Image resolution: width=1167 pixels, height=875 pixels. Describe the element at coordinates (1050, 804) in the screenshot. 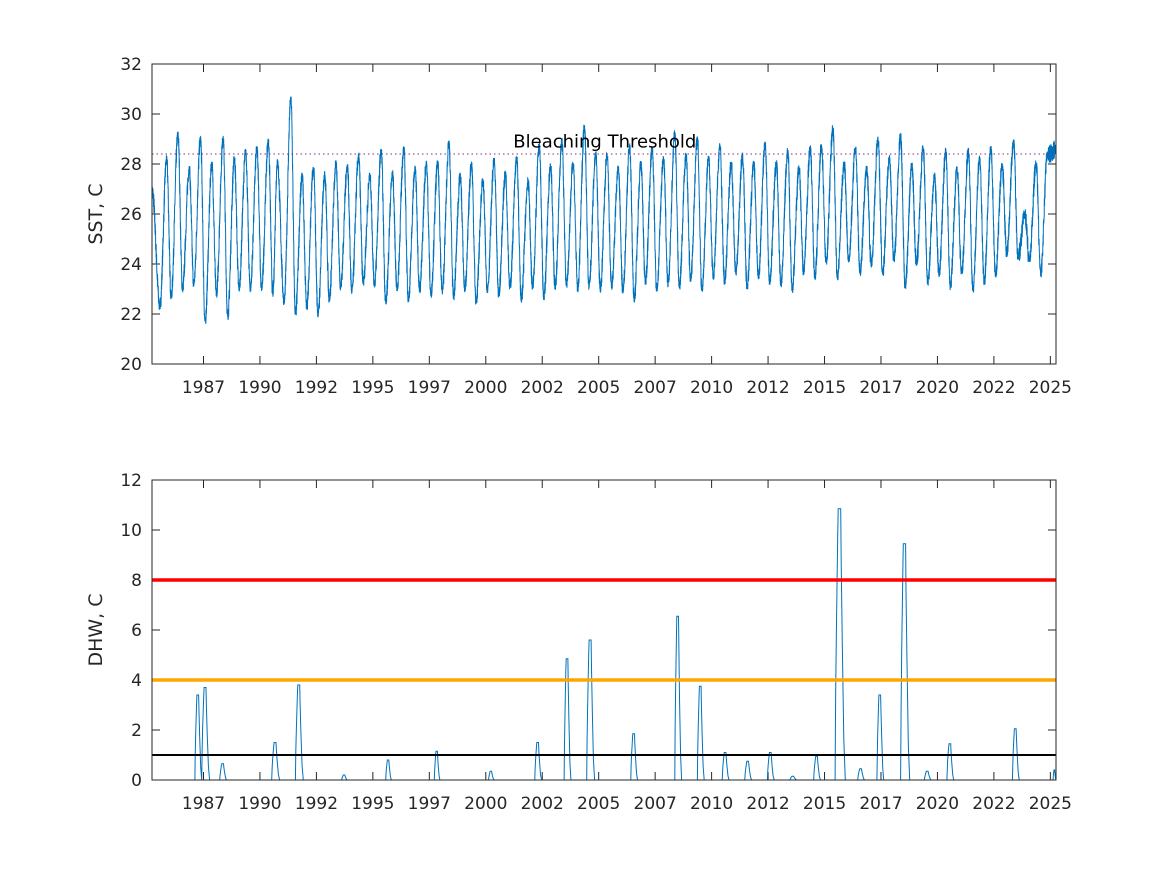

I see `dhw-x-tick-label: 2025` at that location.